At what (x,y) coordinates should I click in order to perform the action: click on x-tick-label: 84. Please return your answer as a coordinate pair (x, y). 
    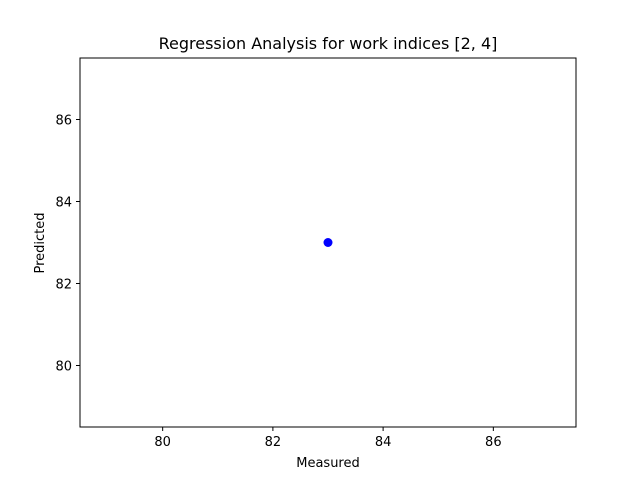
    Looking at the image, I should click on (383, 442).